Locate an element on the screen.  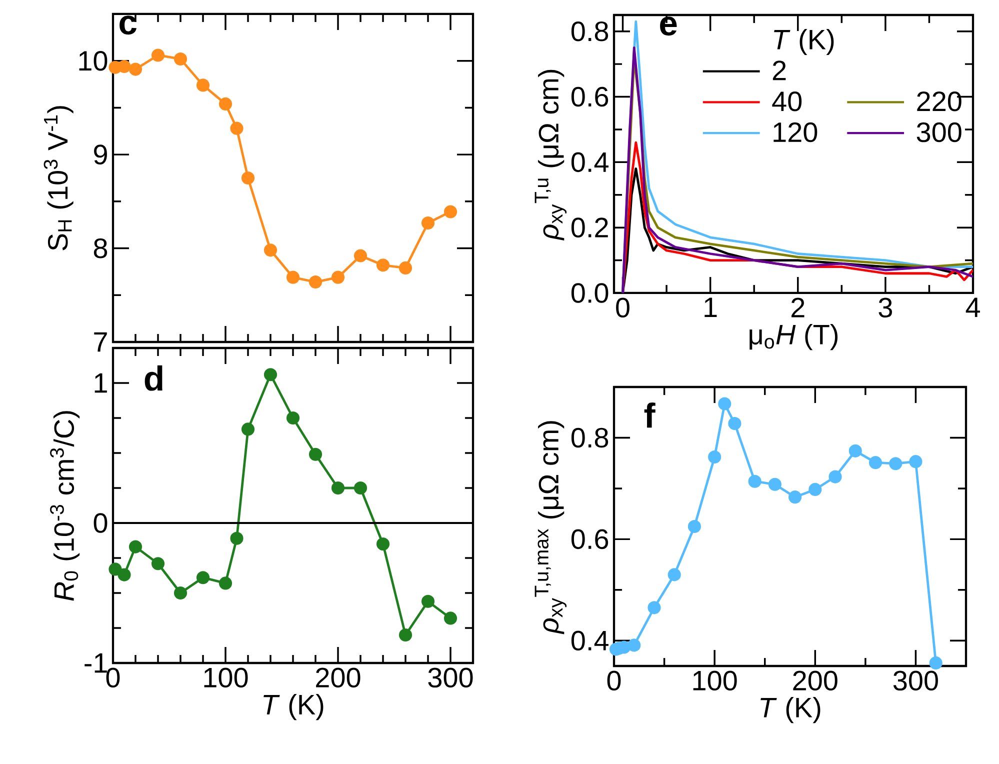
y-axis-title: R$_{0}$ (10$^{-3}$ cm$^{3}$/C) is located at coordinates (65, 506).